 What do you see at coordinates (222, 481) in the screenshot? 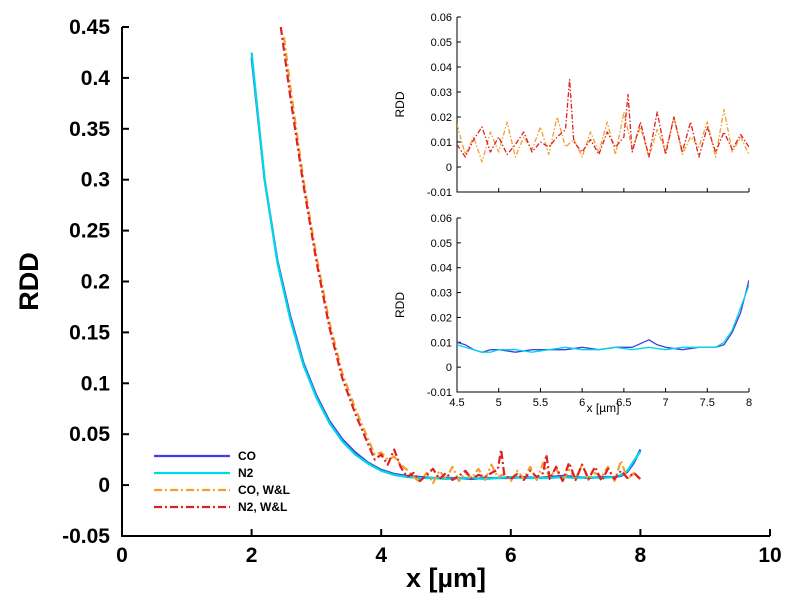
I see `legend: CO N2 CO, W&L N2, W&L` at bounding box center [222, 481].